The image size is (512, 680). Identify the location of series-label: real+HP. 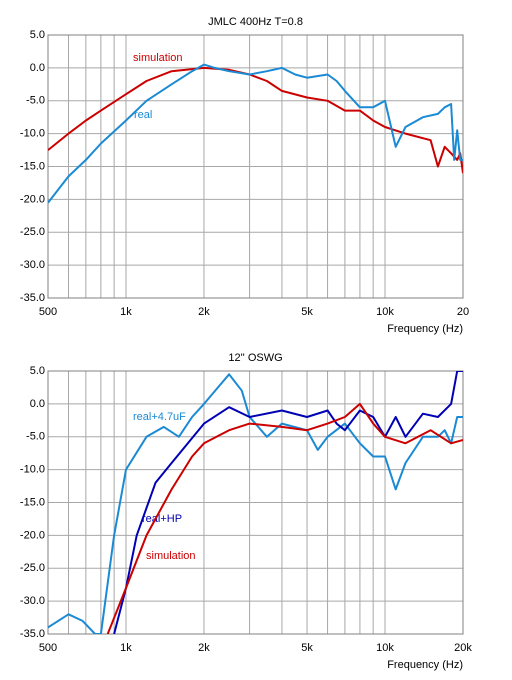
(162, 519).